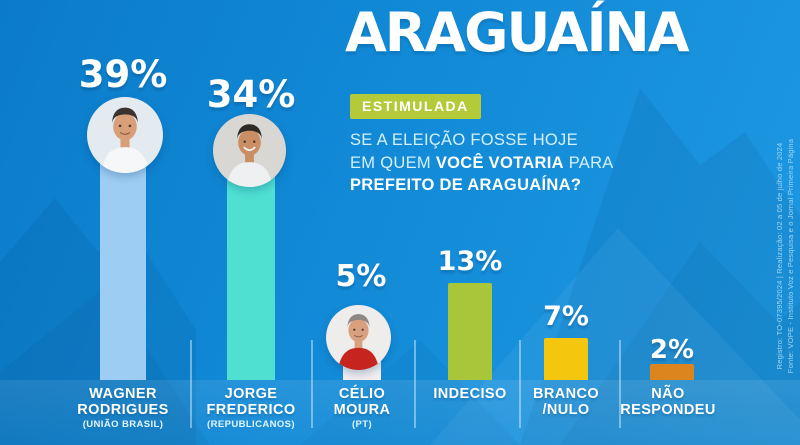 The image size is (800, 445). I want to click on party-label: (PT), so click(362, 424).